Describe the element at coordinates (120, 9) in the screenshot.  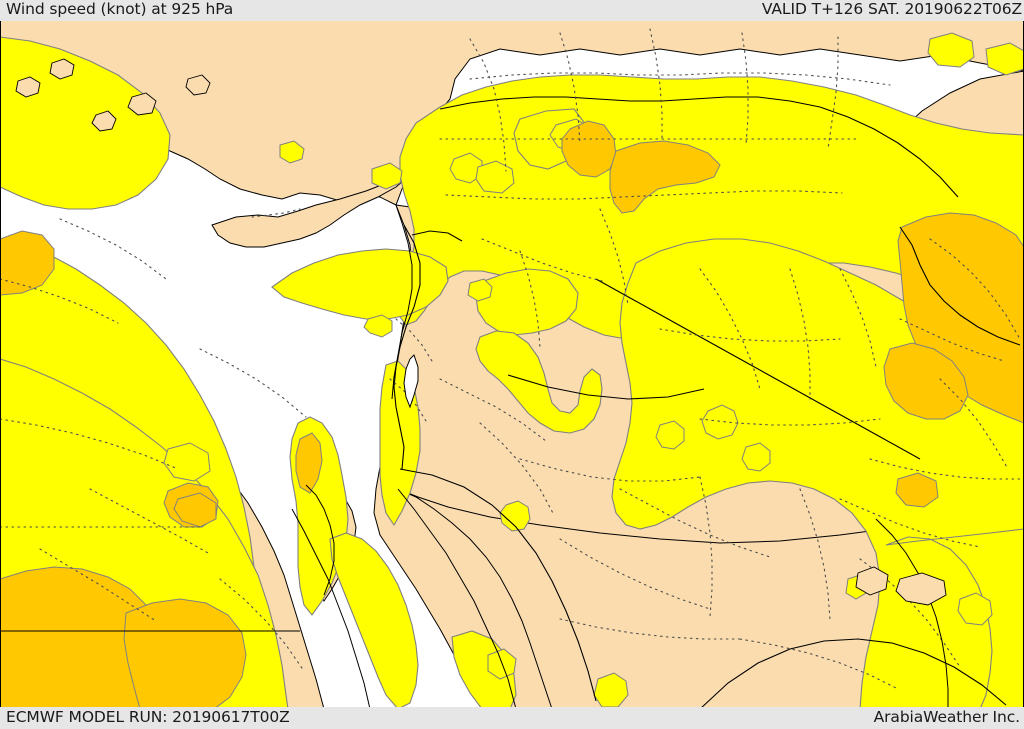
I see `page-title: Wind speed (knot) at 925 hPa` at that location.